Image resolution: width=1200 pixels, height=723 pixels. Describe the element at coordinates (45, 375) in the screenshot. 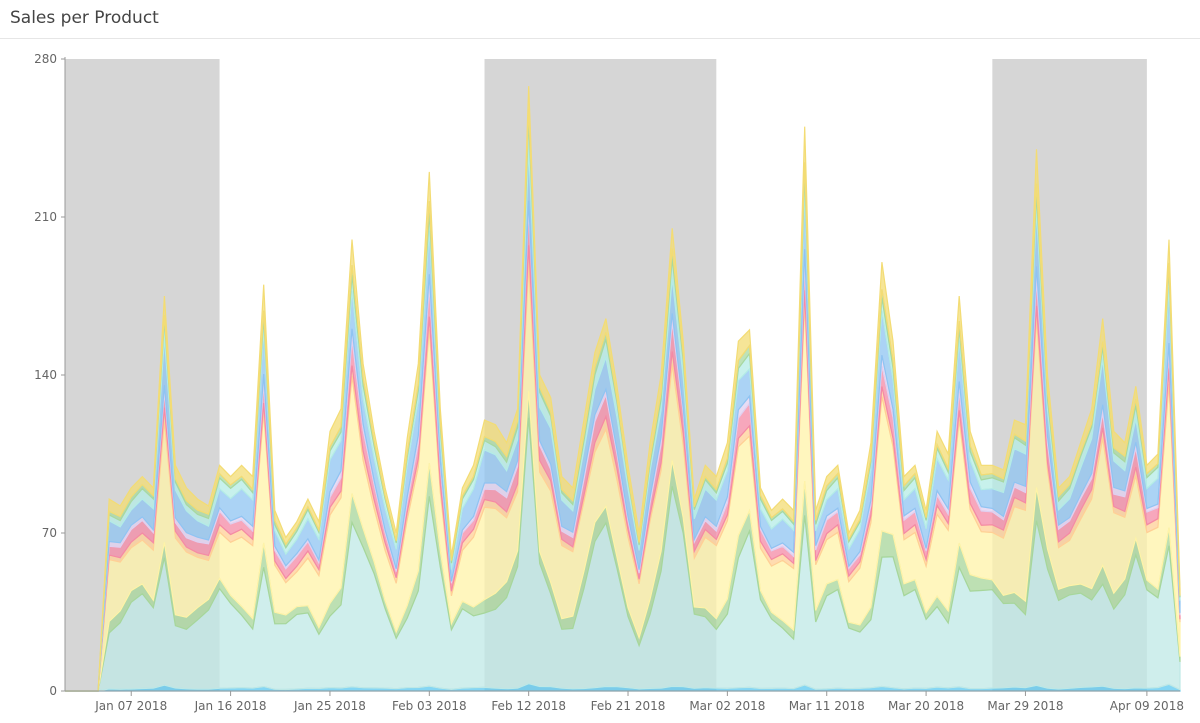

I see `y-tick-label: 140` at that location.